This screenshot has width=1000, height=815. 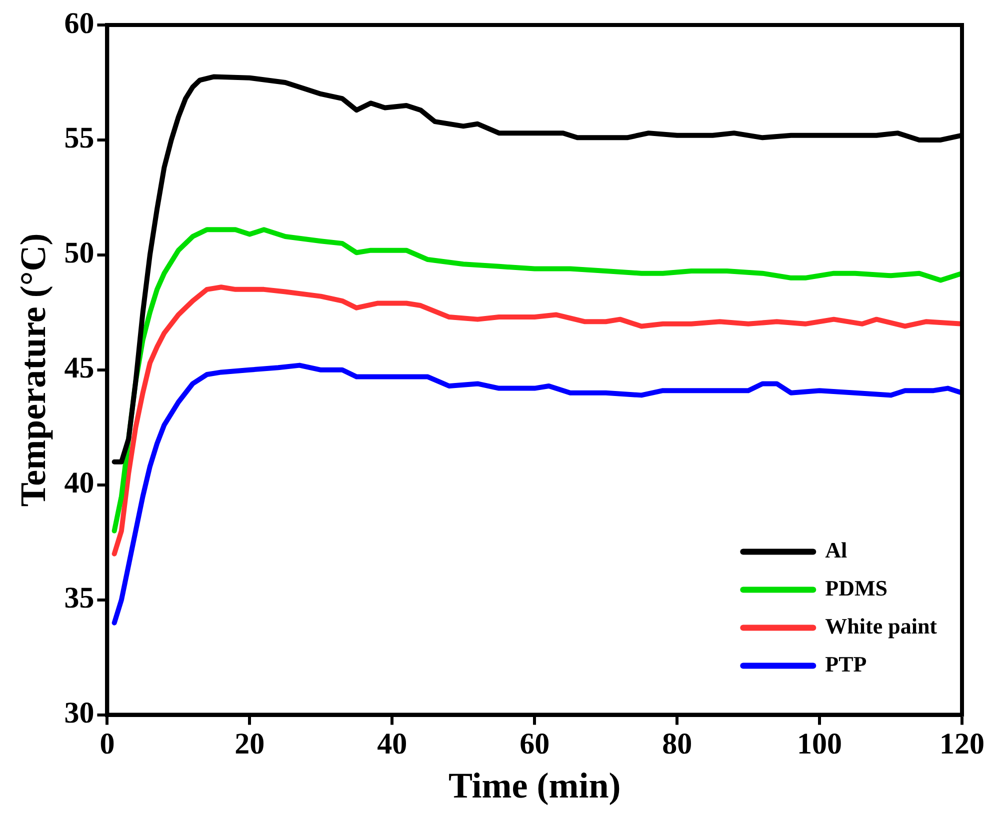 I want to click on x-tick-label: 60, so click(x=535, y=744).